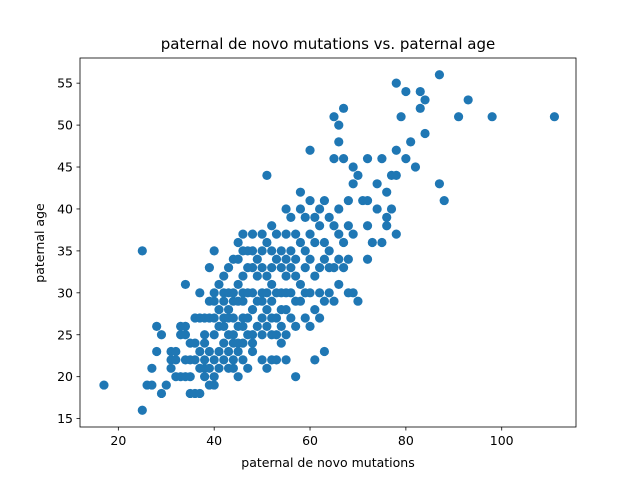 This screenshot has height=480, width=640. I want to click on y-tick-label: 50, so click(65, 125).